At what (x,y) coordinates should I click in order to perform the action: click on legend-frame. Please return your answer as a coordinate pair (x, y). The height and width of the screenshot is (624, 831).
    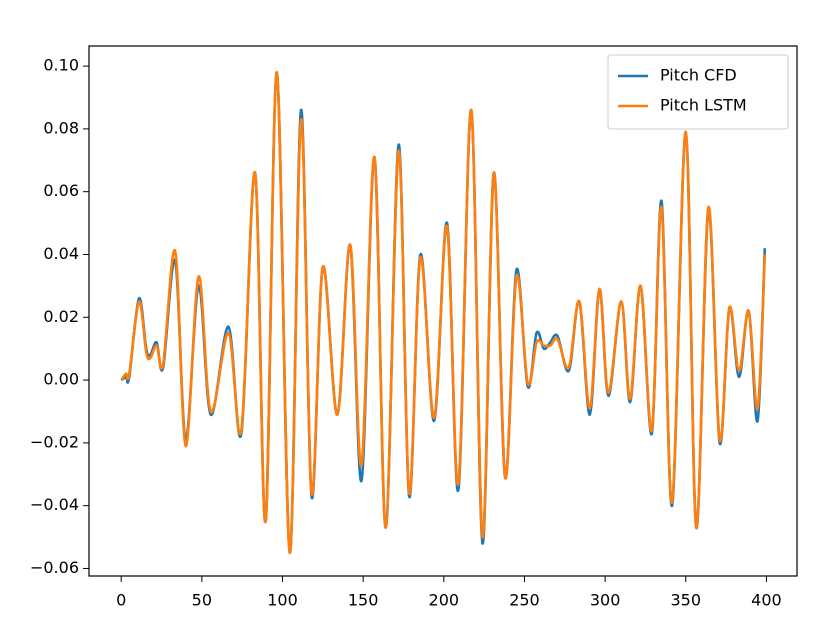
    Looking at the image, I should click on (698, 92).